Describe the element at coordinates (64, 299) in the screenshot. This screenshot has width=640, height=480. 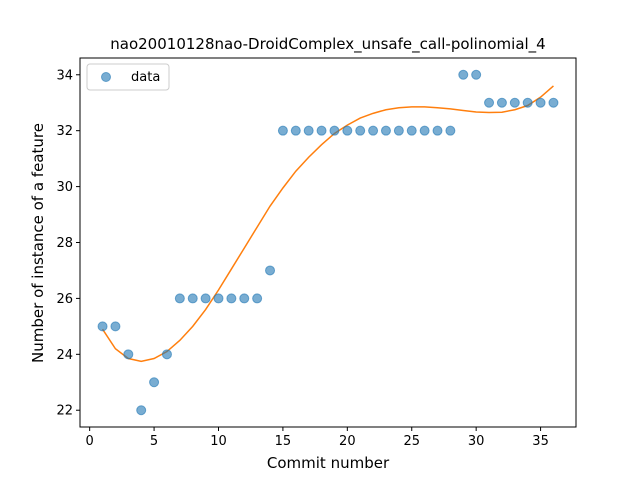
I see `y-tick-label: 26` at that location.